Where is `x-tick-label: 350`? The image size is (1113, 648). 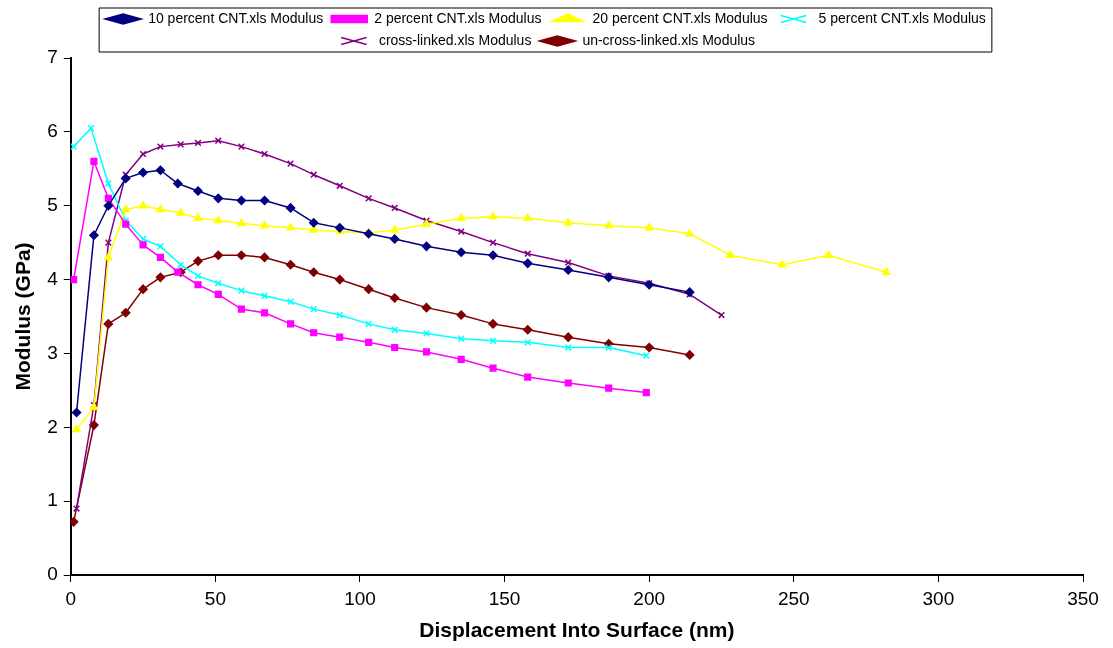
x-tick-label: 350 is located at coordinates (1083, 598).